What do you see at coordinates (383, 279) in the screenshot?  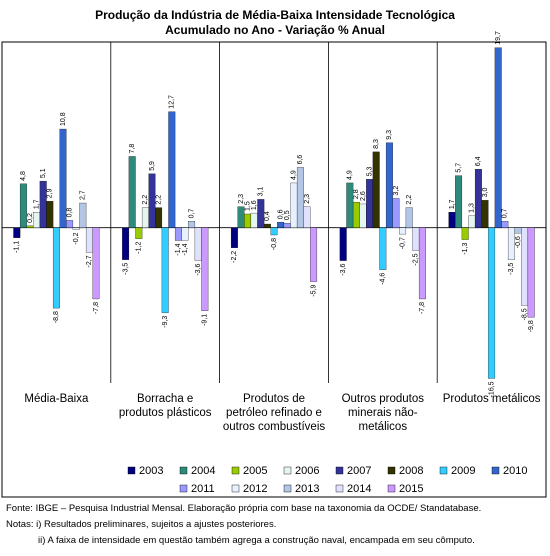 I see `value-label: -4,6` at bounding box center [383, 279].